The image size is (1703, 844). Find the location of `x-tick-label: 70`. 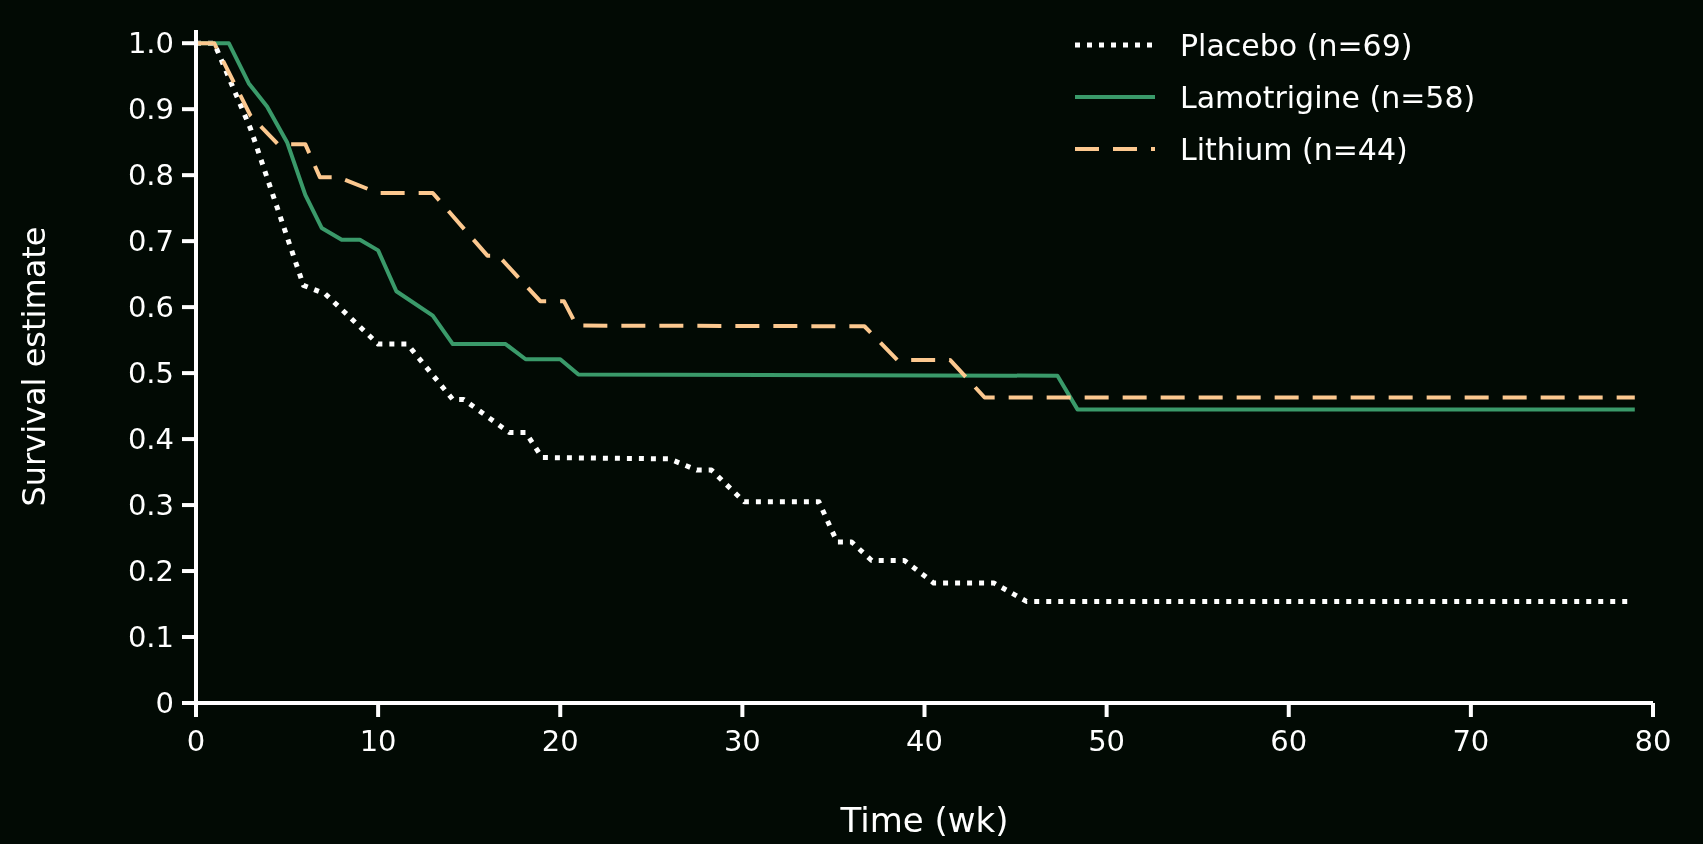

x-tick-label: 70 is located at coordinates (1471, 741).